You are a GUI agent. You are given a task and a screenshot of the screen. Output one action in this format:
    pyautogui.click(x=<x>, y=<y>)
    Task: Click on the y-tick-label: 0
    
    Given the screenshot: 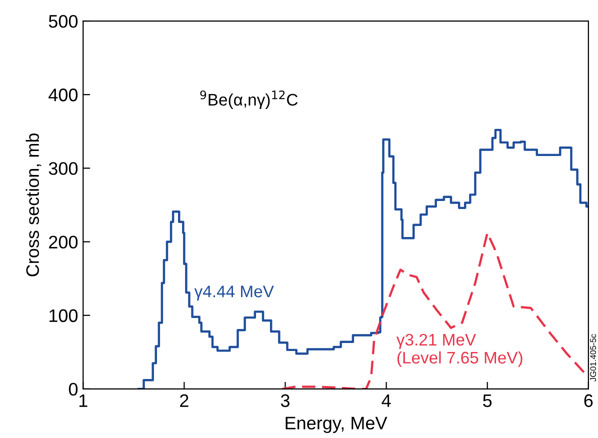 What is the action you would take?
    pyautogui.click(x=73, y=389)
    